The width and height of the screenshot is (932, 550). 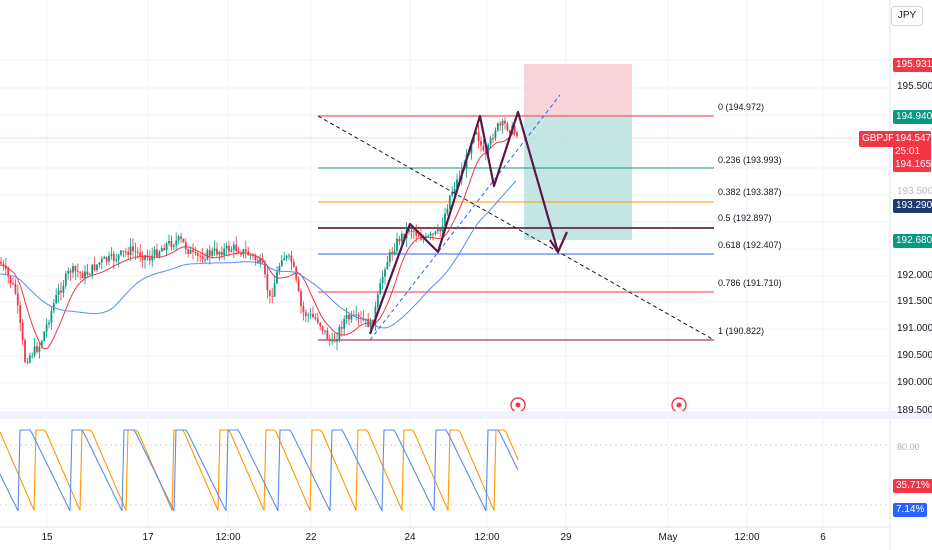 What do you see at coordinates (466, 415) in the screenshot?
I see `pane-separator` at bounding box center [466, 415].